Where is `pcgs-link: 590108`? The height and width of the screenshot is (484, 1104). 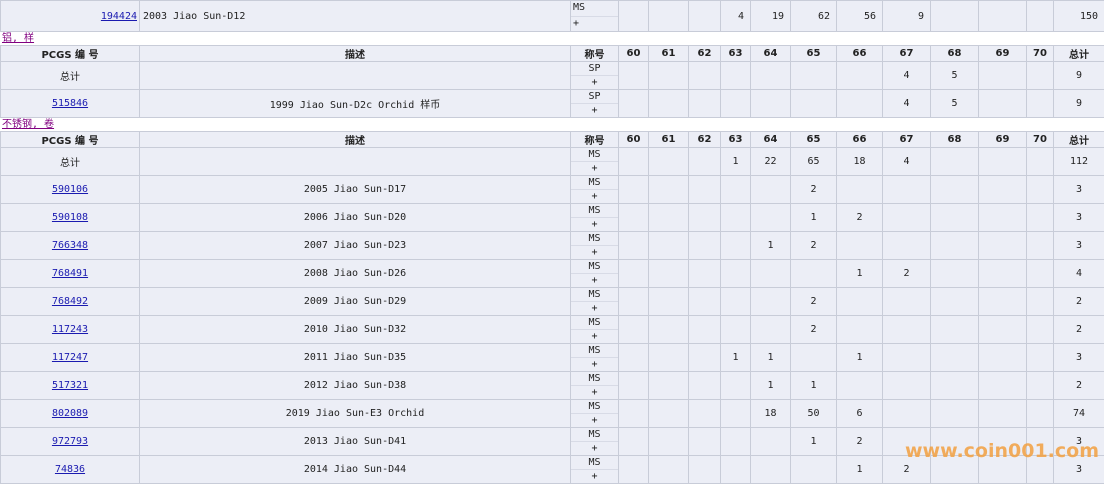
pcgs-link: 590108 is located at coordinates (70, 217).